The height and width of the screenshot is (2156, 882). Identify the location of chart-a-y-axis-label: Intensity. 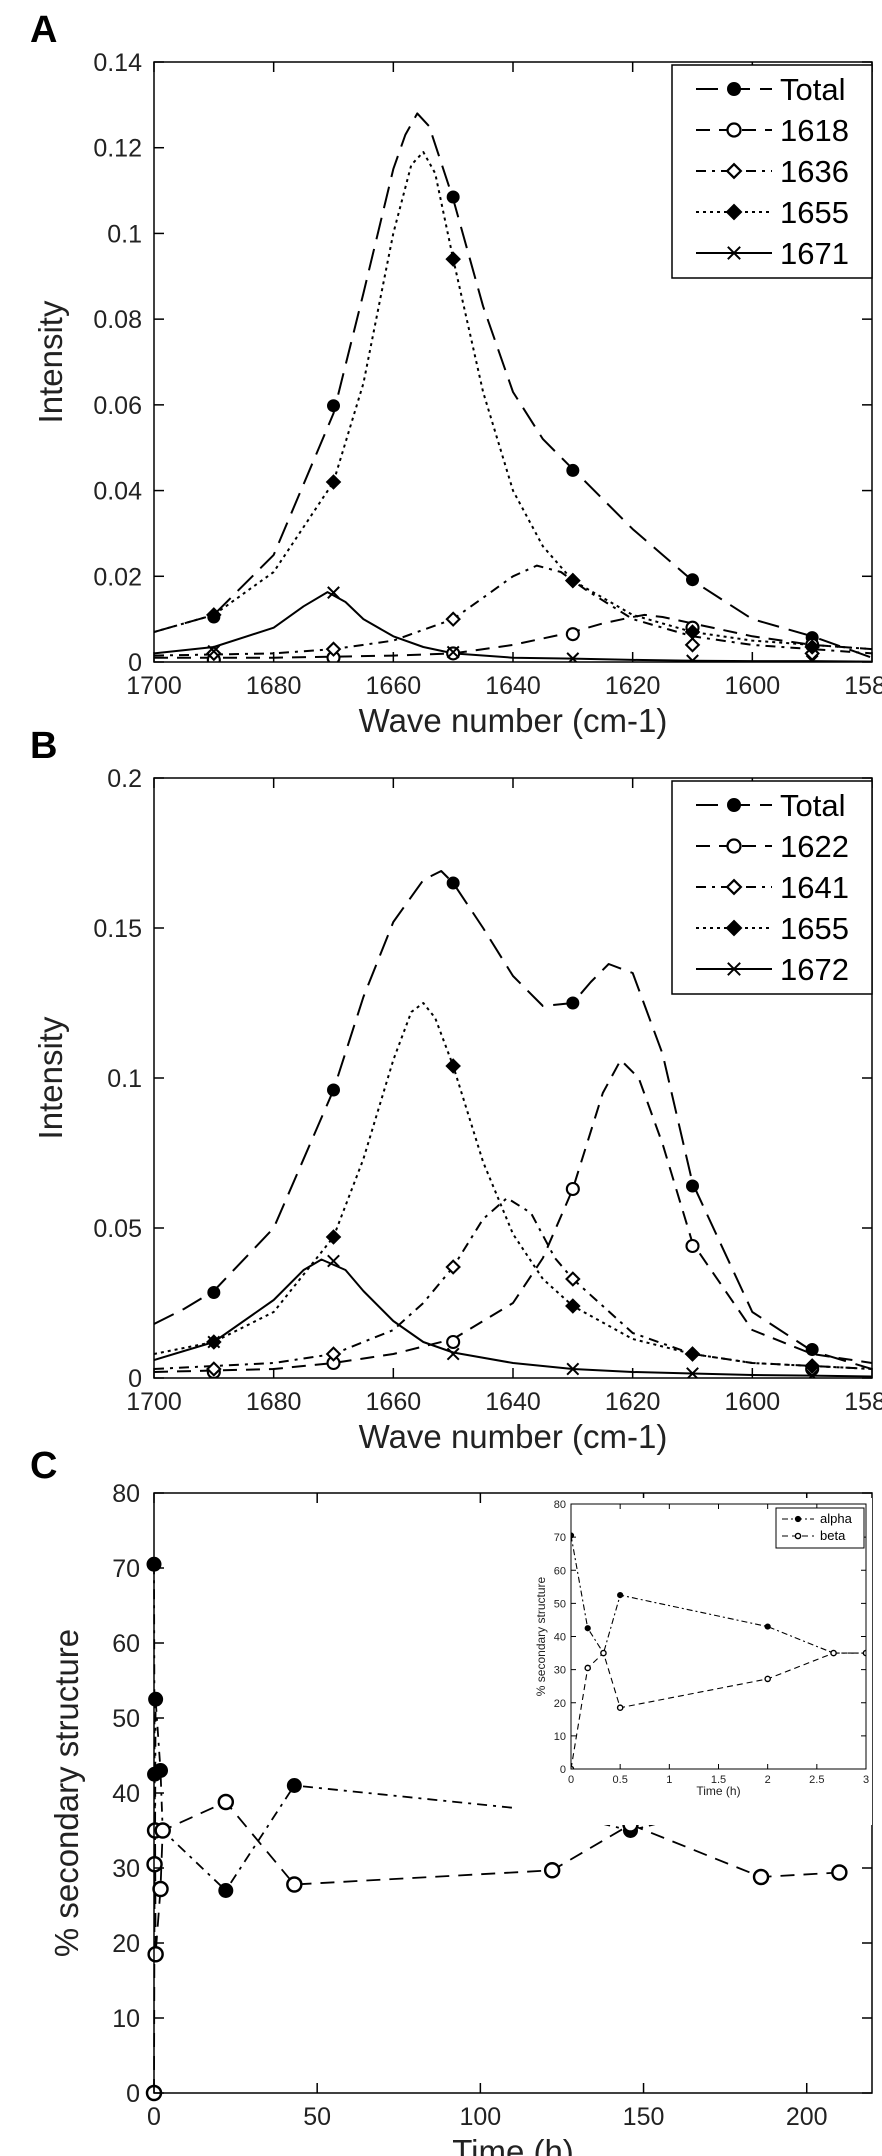
(50, 361).